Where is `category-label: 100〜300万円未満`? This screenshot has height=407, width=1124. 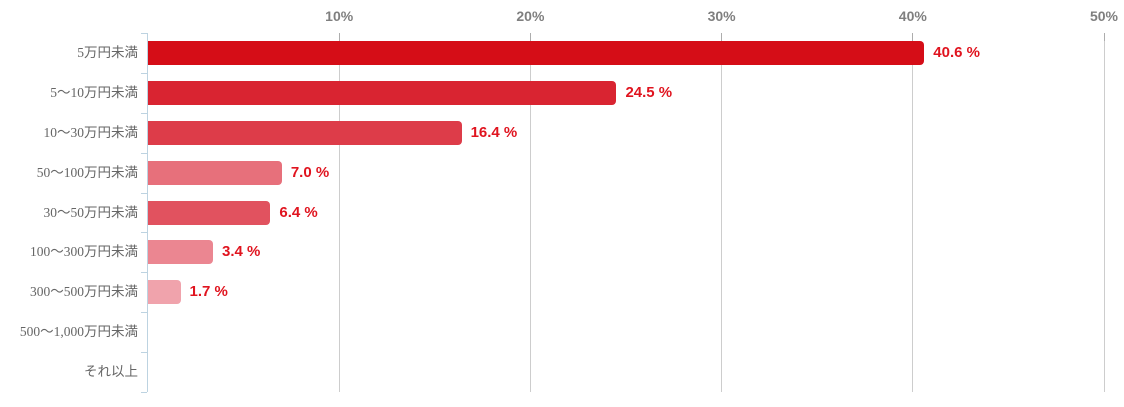 category-label: 100〜300万円未満 is located at coordinates (84, 252).